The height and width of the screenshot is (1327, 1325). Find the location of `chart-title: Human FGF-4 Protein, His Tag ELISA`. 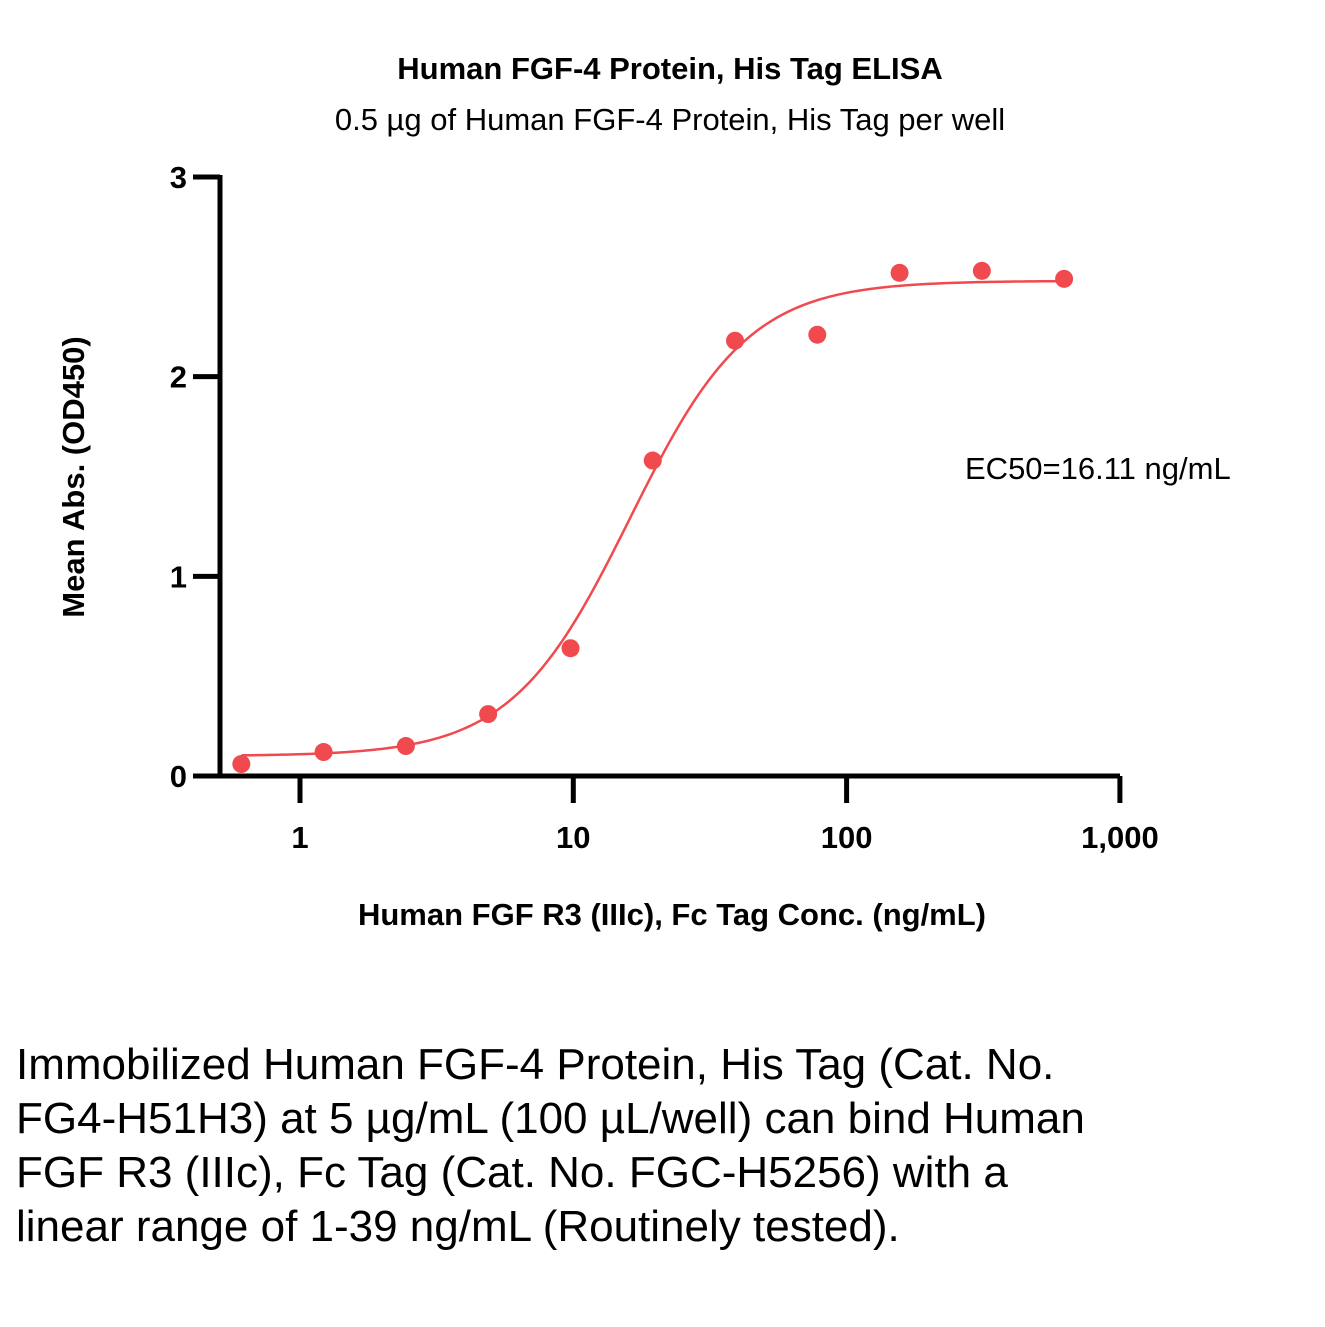

chart-title: Human FGF-4 Protein, His Tag ELISA is located at coordinates (669, 68).